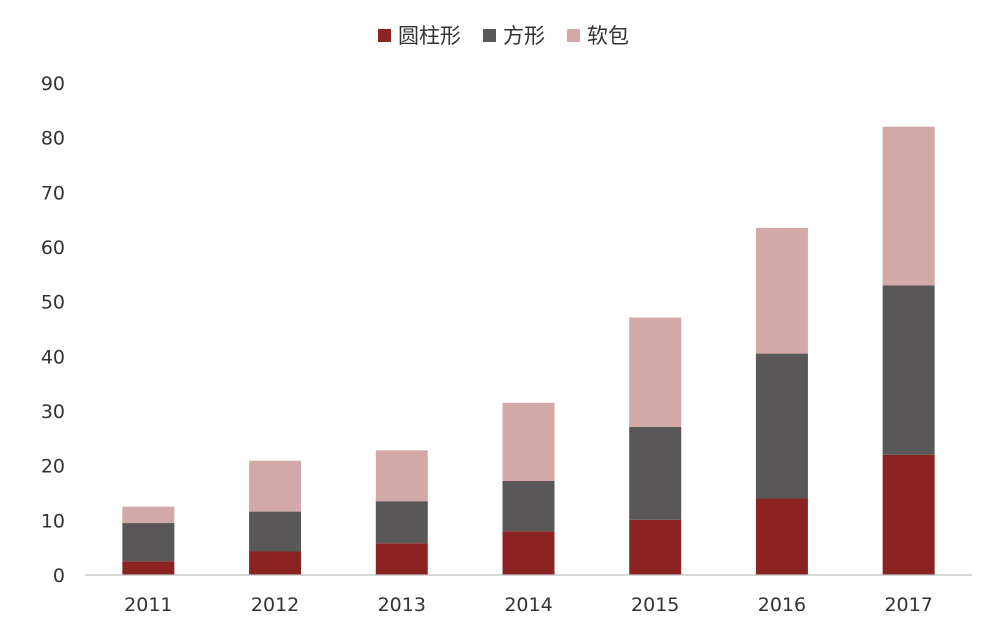 Image resolution: width=1007 pixels, height=628 pixels. Describe the element at coordinates (53, 248) in the screenshot. I see `y-tick-label: 60` at that location.